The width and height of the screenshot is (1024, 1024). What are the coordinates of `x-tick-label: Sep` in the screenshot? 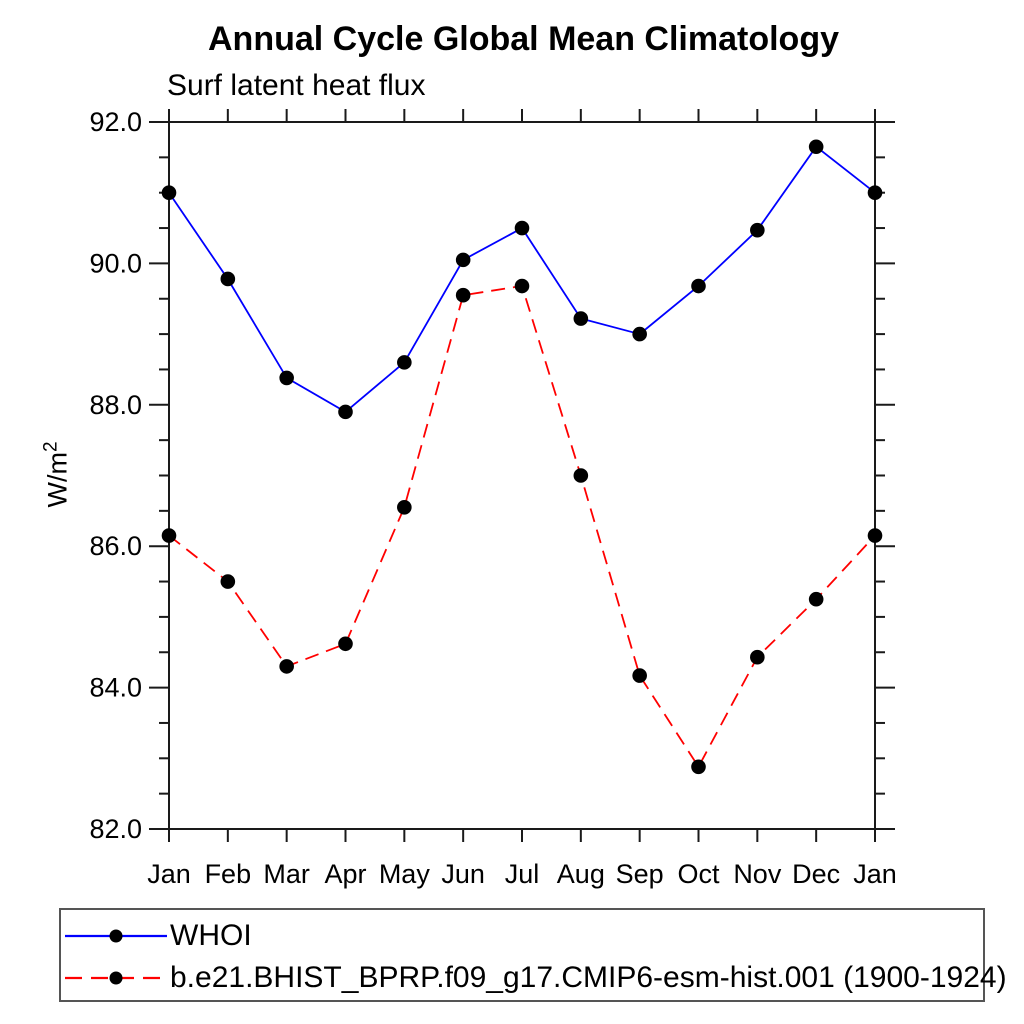 It's located at (640, 874).